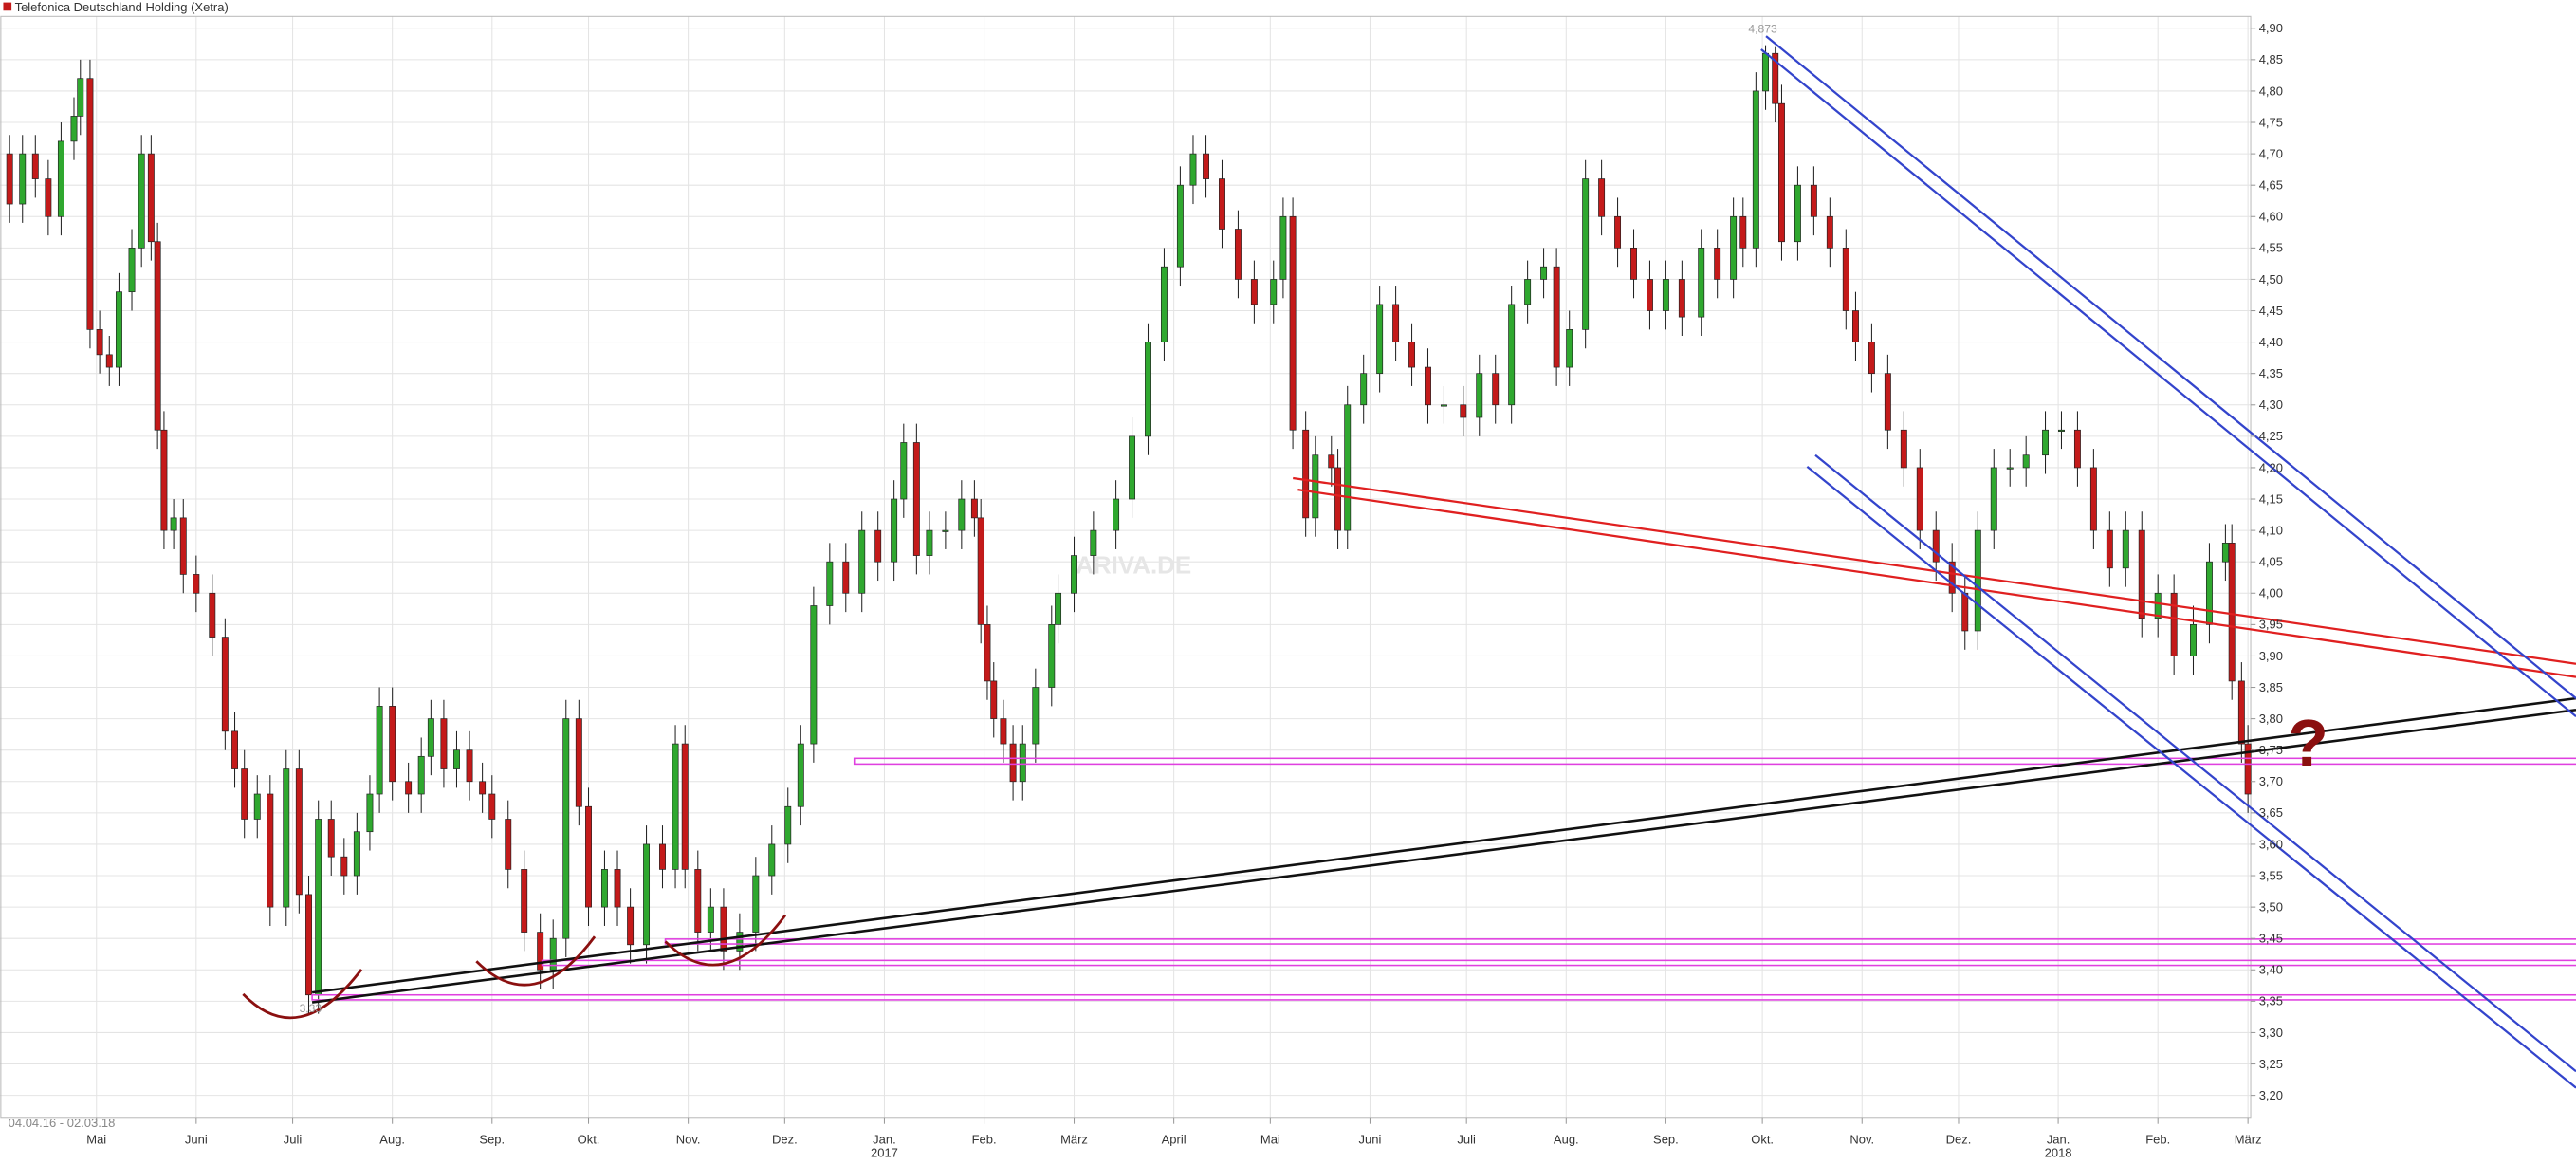  What do you see at coordinates (2271, 153) in the screenshot?
I see `y-tick-label: 4,70` at bounding box center [2271, 153].